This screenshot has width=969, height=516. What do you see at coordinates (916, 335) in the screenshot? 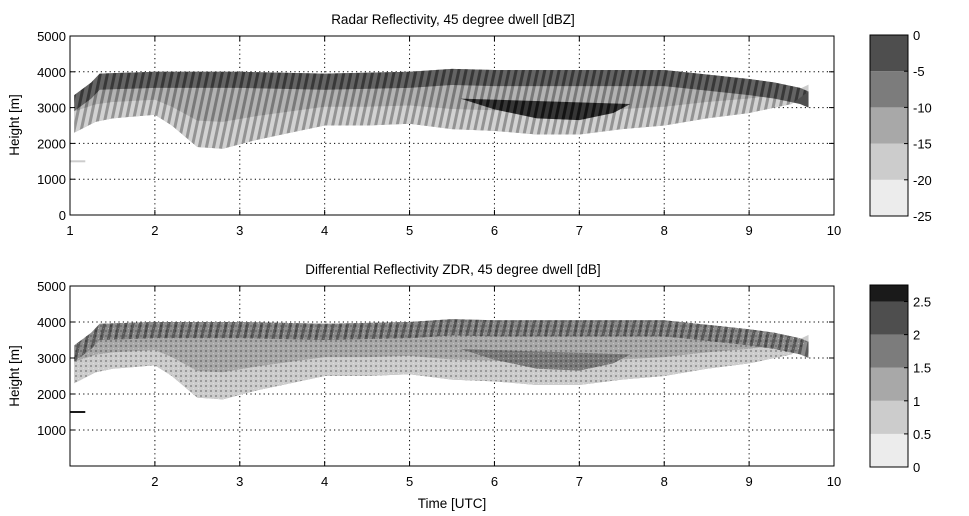
I see `zdr-colorbar-label-2: 2` at bounding box center [916, 335].